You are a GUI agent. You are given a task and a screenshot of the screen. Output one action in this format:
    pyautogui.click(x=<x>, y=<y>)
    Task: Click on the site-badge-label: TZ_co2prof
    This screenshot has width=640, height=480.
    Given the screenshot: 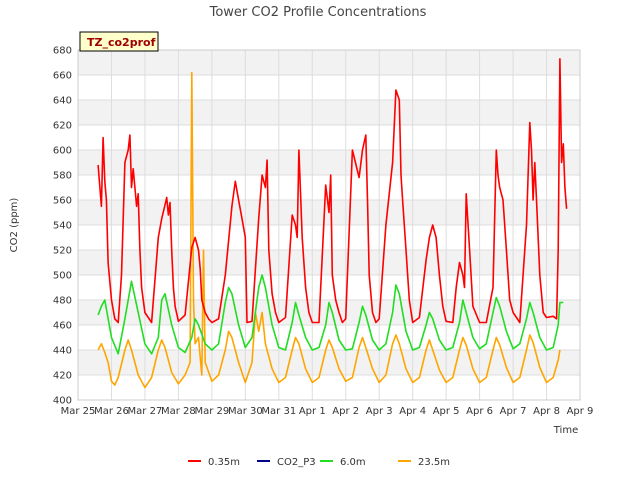 What is the action you would take?
    pyautogui.click(x=121, y=42)
    